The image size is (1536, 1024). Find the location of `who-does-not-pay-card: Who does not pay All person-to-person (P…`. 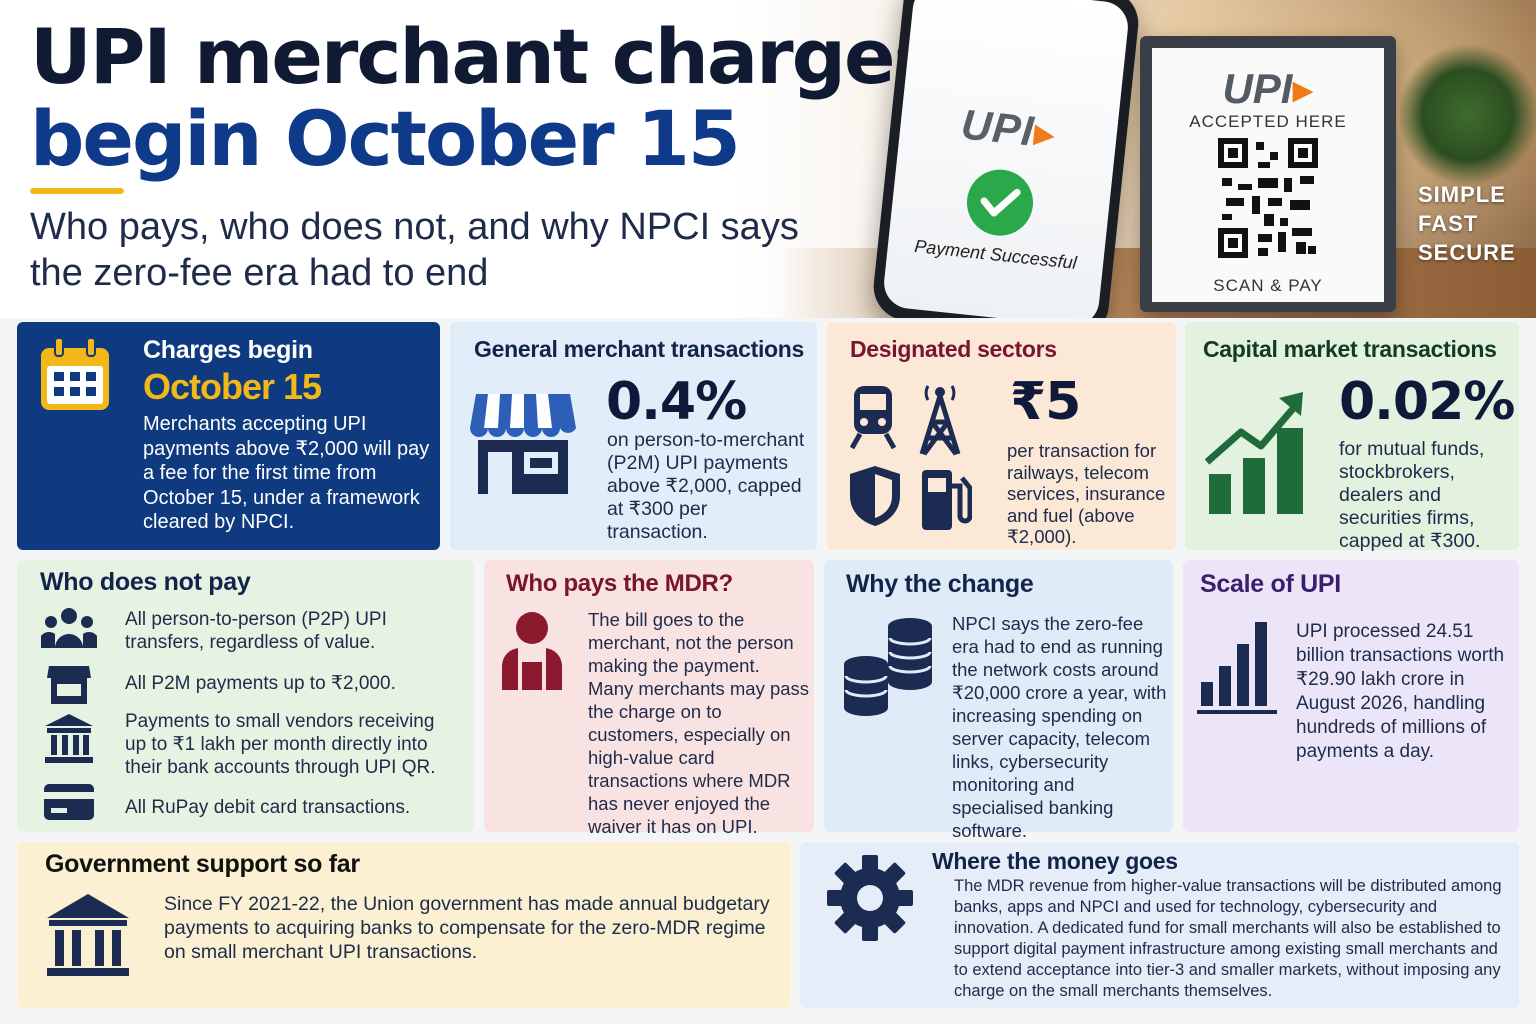

who-does-not-pay-card: Who does not pay All person-to-person (P… is located at coordinates (245, 696).